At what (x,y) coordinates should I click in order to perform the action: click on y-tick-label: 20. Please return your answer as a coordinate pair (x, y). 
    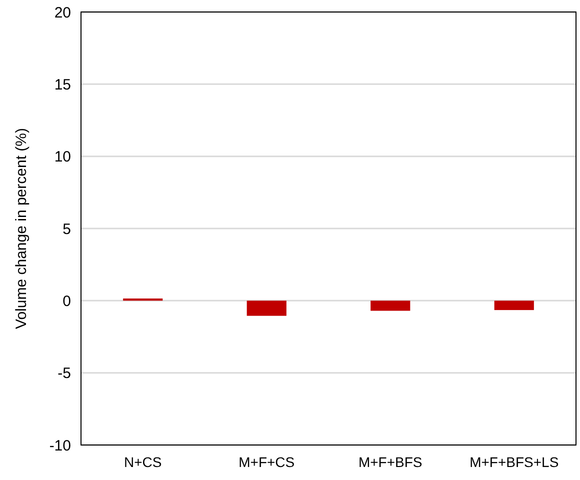
    Looking at the image, I should click on (62, 13).